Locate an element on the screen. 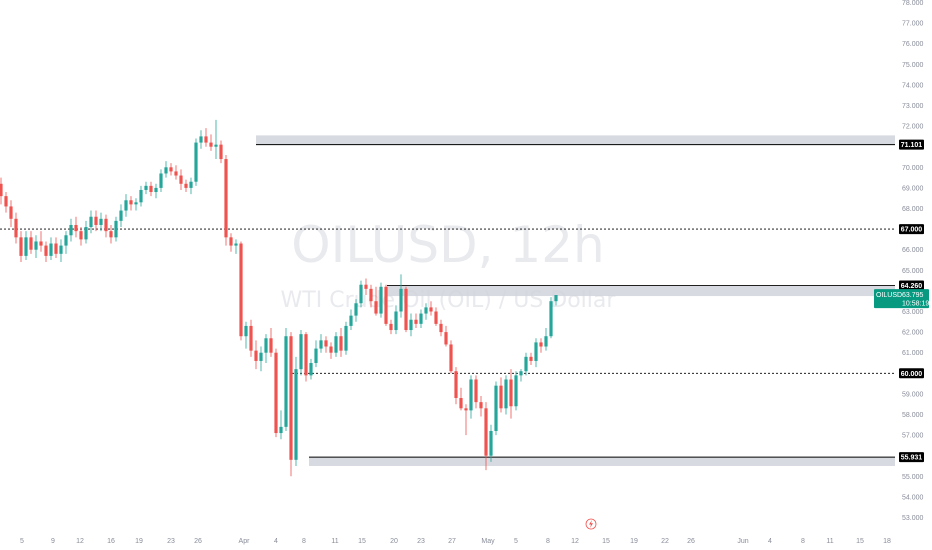 This screenshot has width=932, height=550. level-tag: 71.101 is located at coordinates (911, 144).